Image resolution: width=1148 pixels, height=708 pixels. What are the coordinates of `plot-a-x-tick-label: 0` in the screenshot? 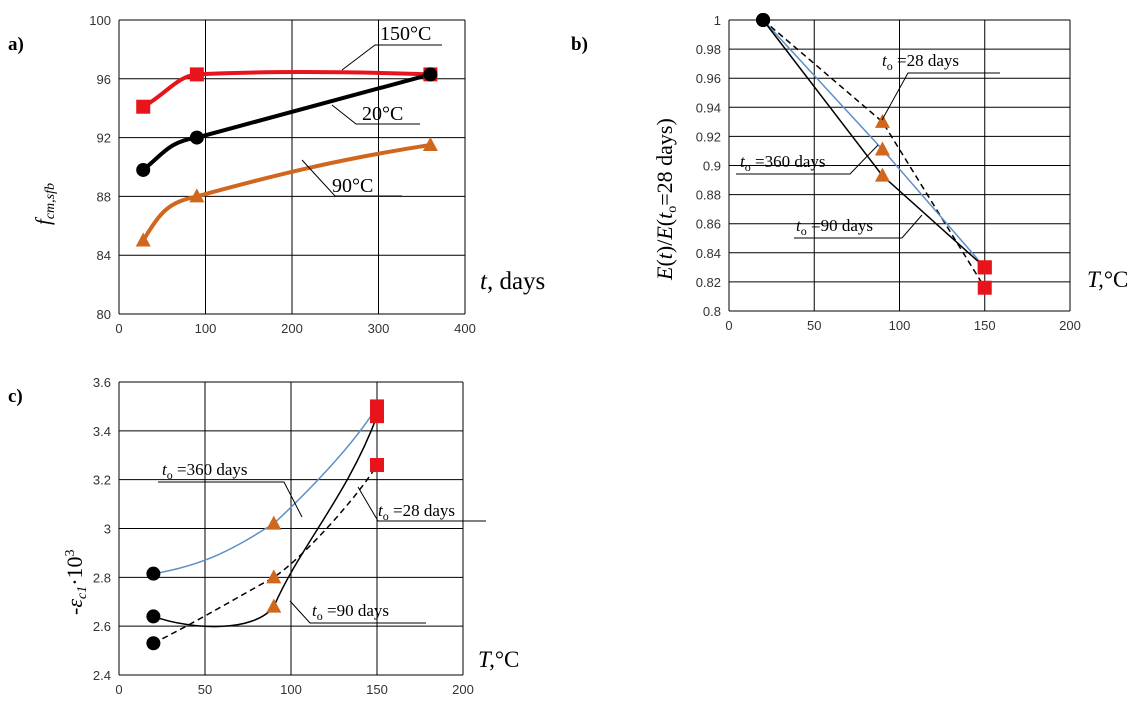 It's located at (118, 328).